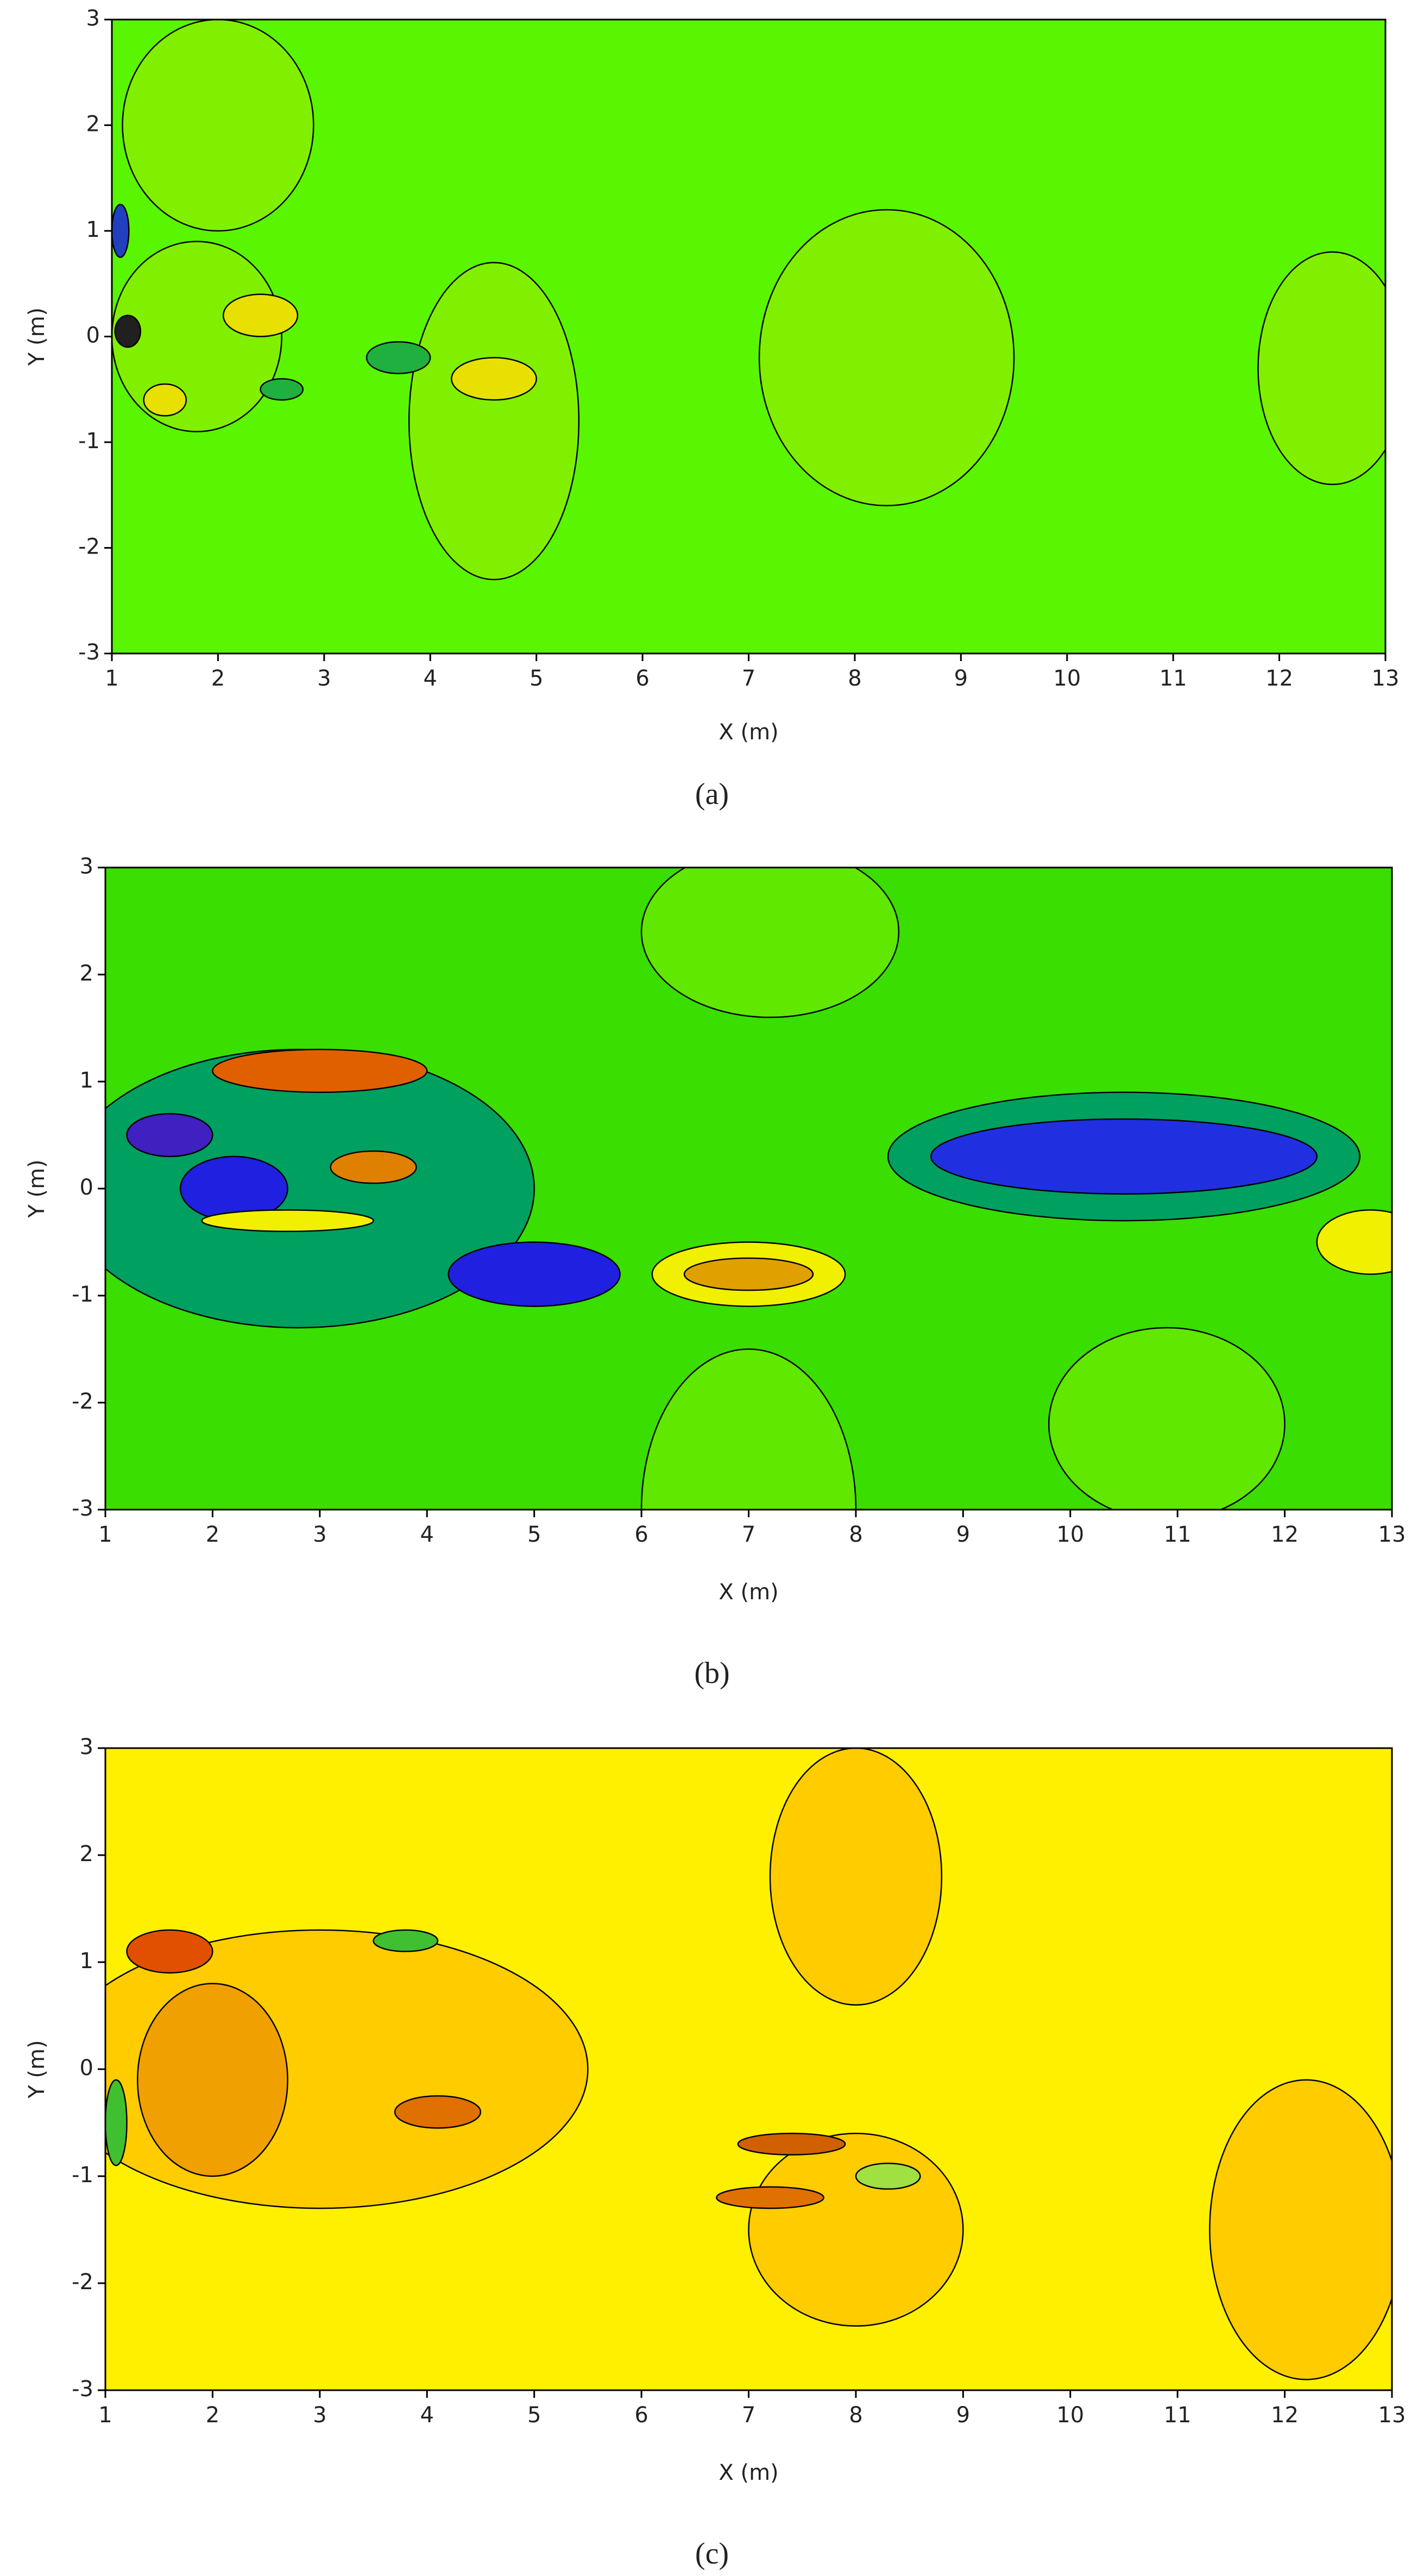 The height and width of the screenshot is (2576, 1424). What do you see at coordinates (712, 794) in the screenshot?
I see `caption: (a)` at bounding box center [712, 794].